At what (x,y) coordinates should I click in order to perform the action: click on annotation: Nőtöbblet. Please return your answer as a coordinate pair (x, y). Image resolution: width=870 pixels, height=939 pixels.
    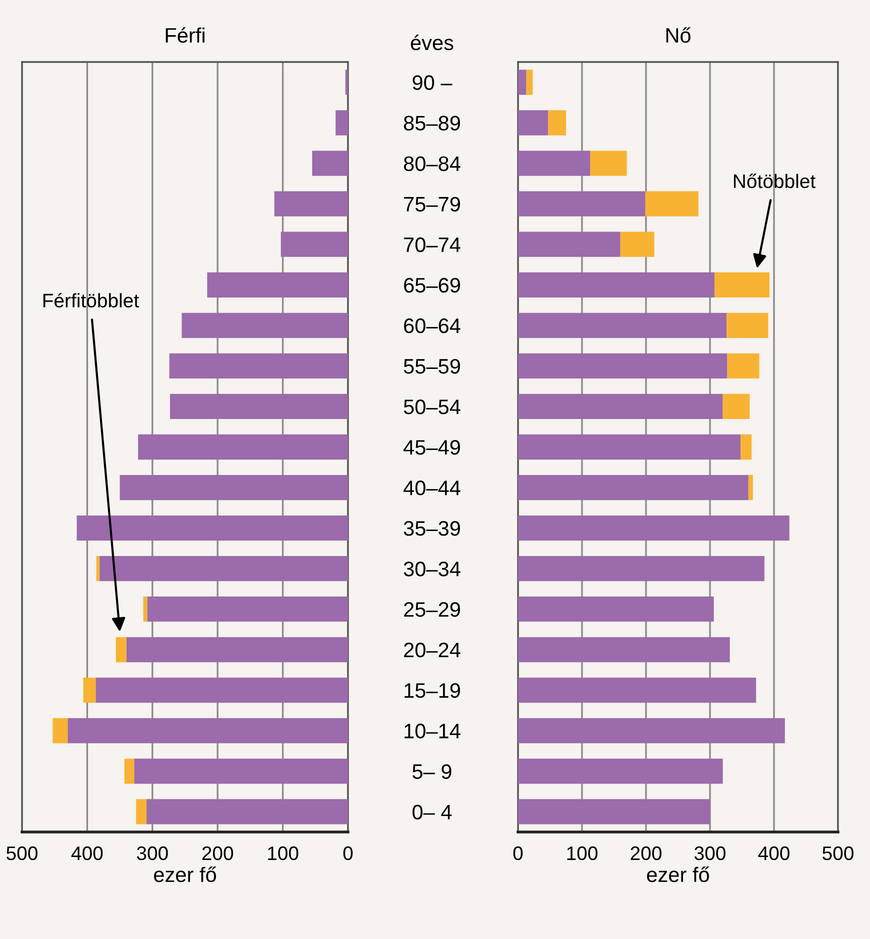
    Looking at the image, I should click on (775, 181).